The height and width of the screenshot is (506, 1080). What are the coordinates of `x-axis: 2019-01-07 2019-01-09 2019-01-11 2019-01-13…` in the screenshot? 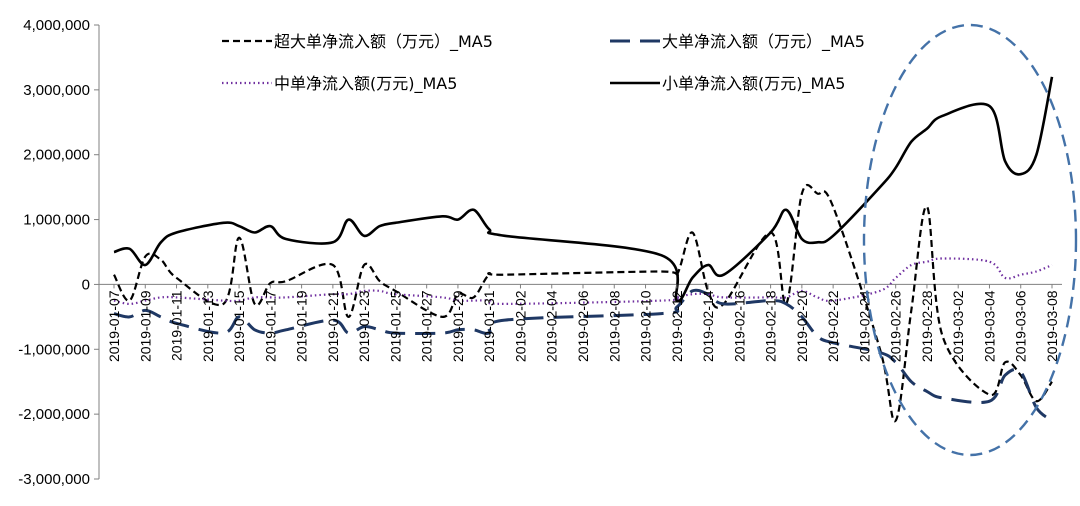 It's located at (583, 323).